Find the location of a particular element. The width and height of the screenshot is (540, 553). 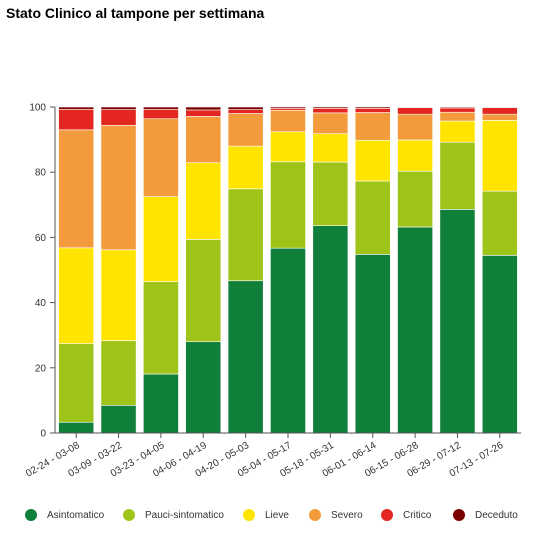

y-tick-label: 0 is located at coordinates (43, 434).